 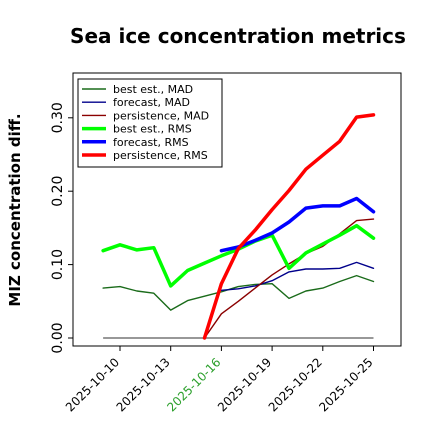 What do you see at coordinates (58, 117) in the screenshot?
I see `y-tick-label: 0.30` at bounding box center [58, 117].